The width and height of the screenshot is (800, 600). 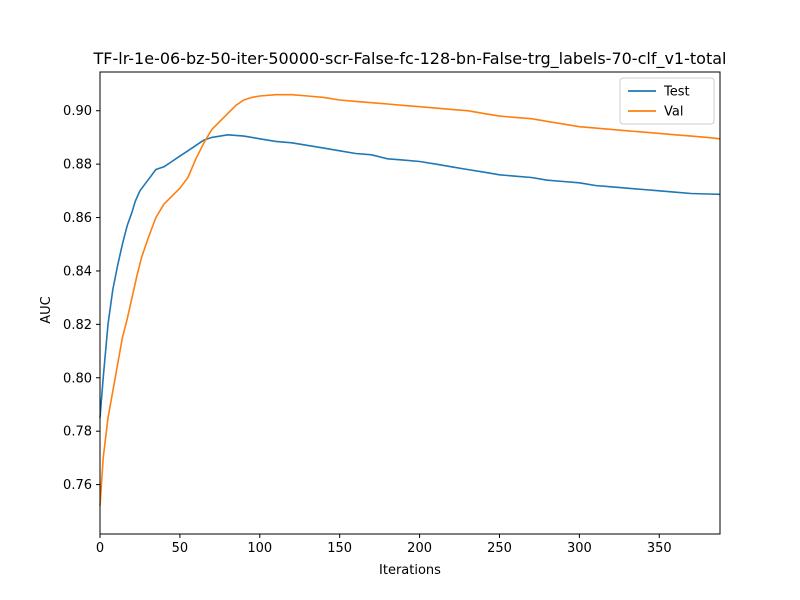 I want to click on y-axis-label: AUC, so click(x=46, y=310).